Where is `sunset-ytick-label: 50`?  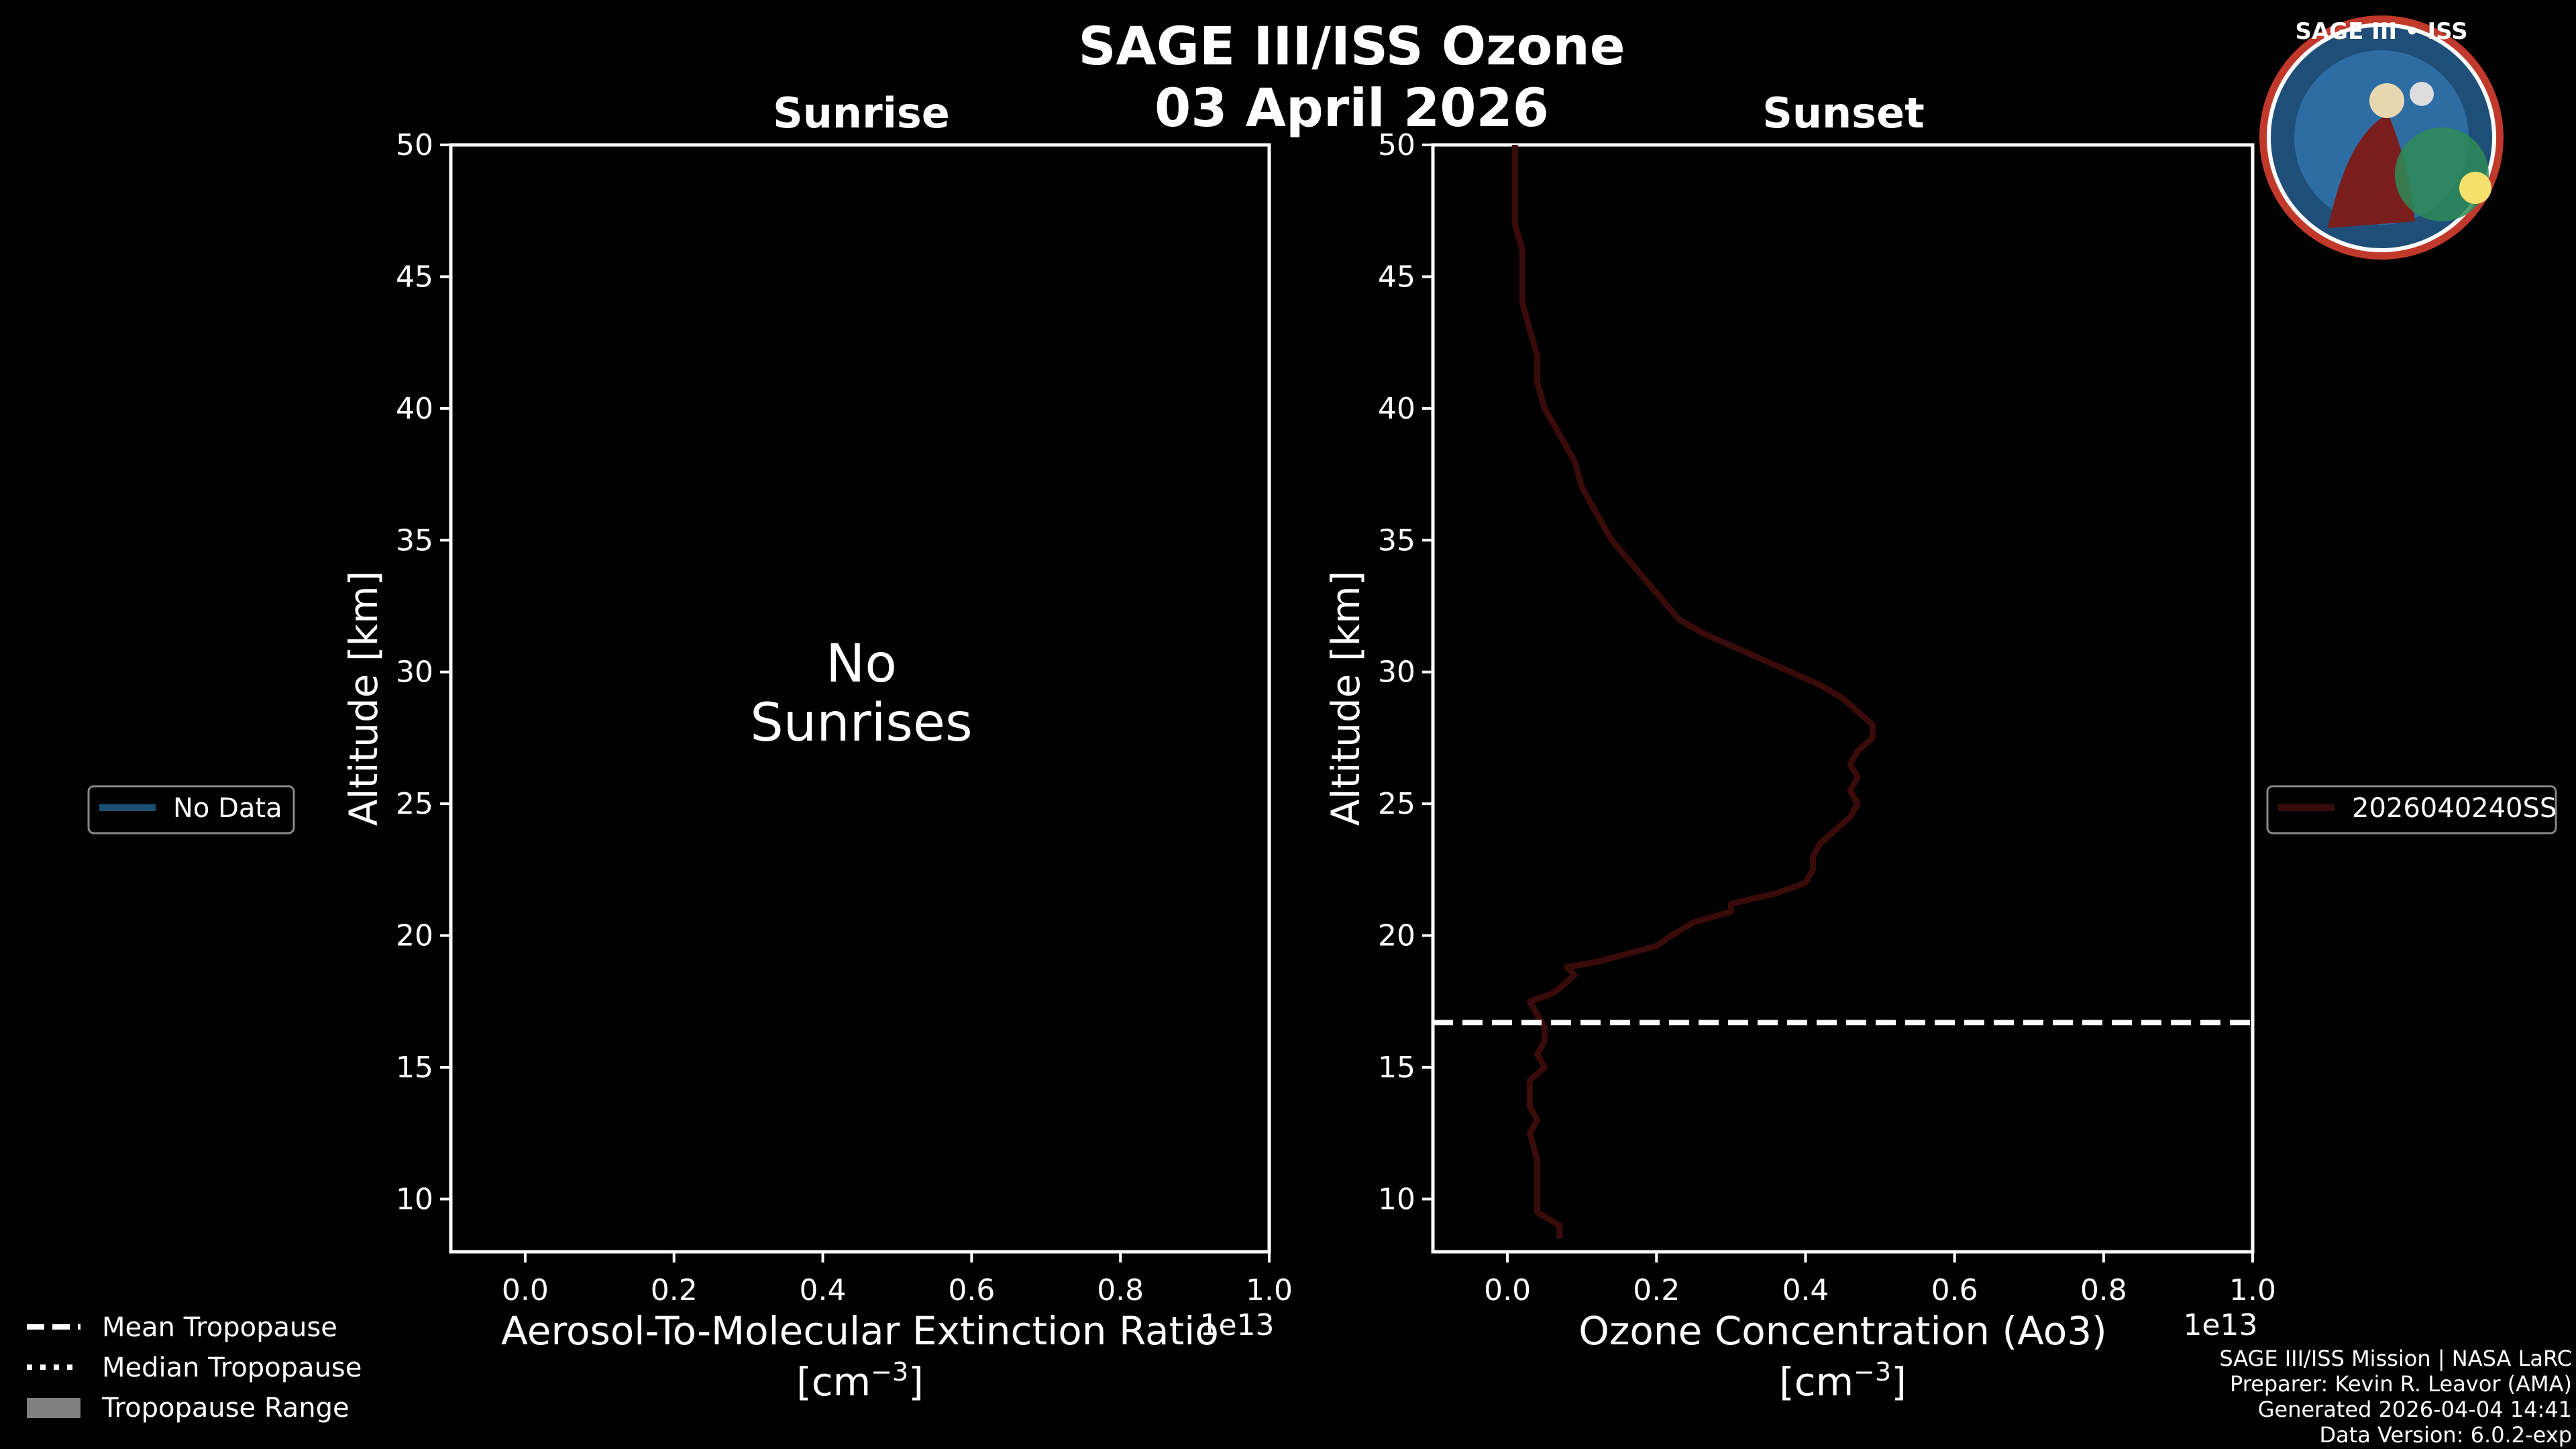 sunset-ytick-label: 50 is located at coordinates (1396, 145).